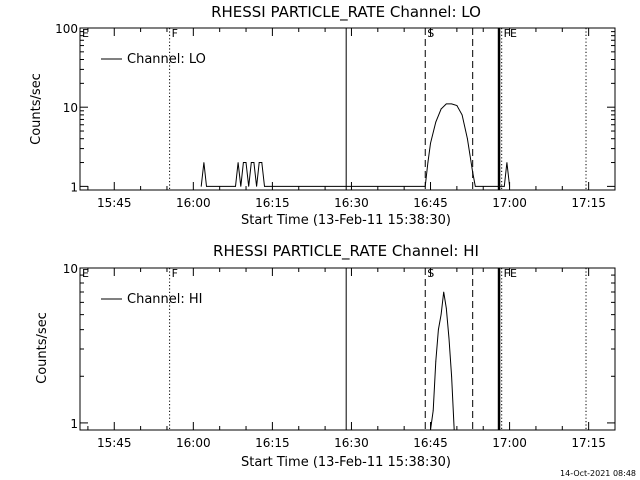 The height and width of the screenshot is (480, 640). I want to click on y-tick-label: 100, so click(66, 29).